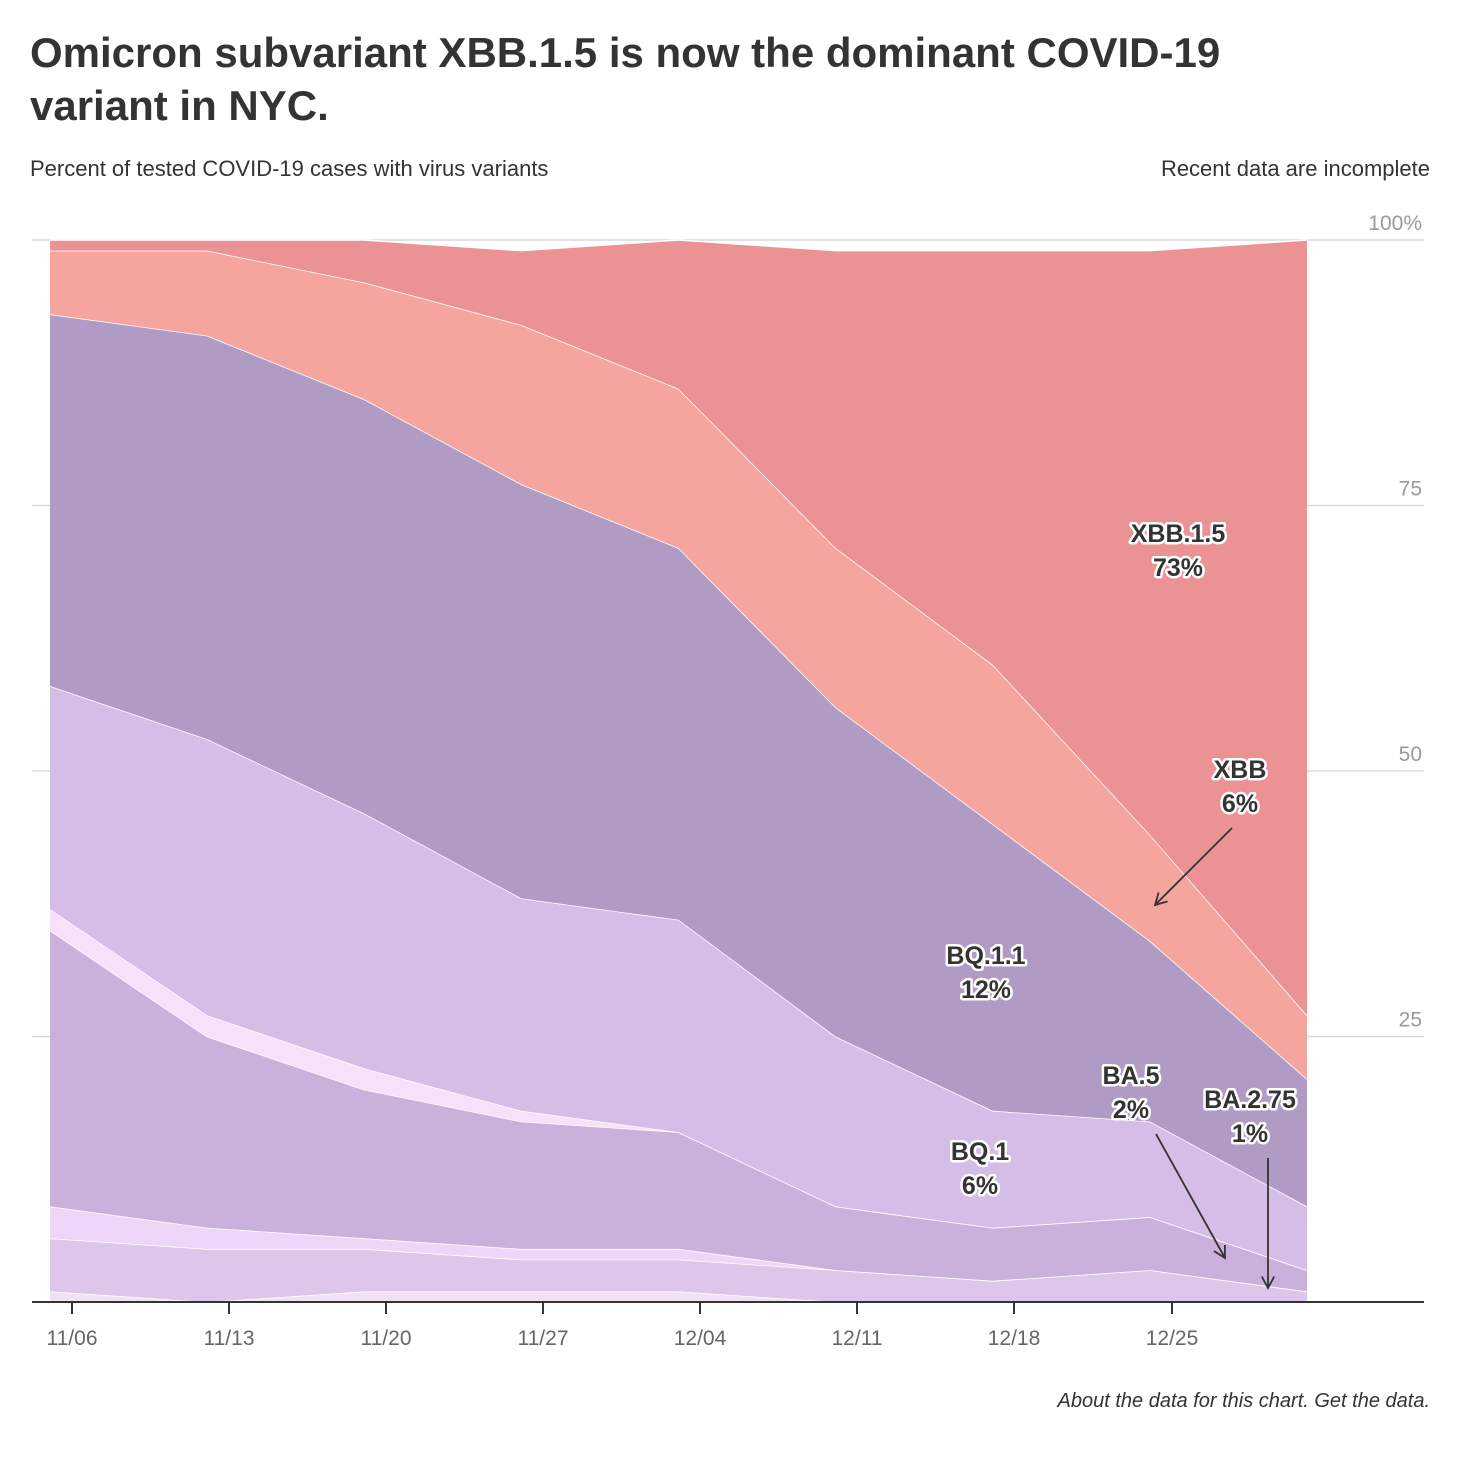 This screenshot has width=1460, height=1460. What do you see at coordinates (1131, 1110) in the screenshot?
I see `annotation-value: 2%` at bounding box center [1131, 1110].